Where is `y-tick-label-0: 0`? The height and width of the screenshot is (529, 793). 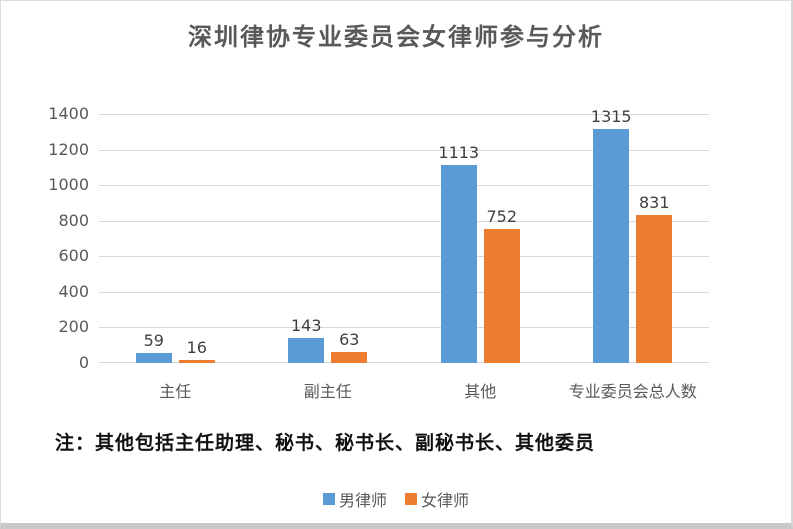
y-tick-label-0: 0 is located at coordinates (83, 362).